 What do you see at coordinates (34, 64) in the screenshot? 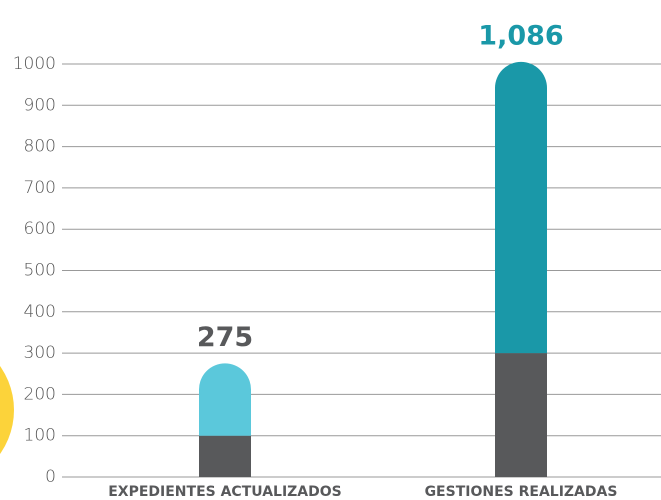
I see `y-tick-label: 1000` at bounding box center [34, 64].